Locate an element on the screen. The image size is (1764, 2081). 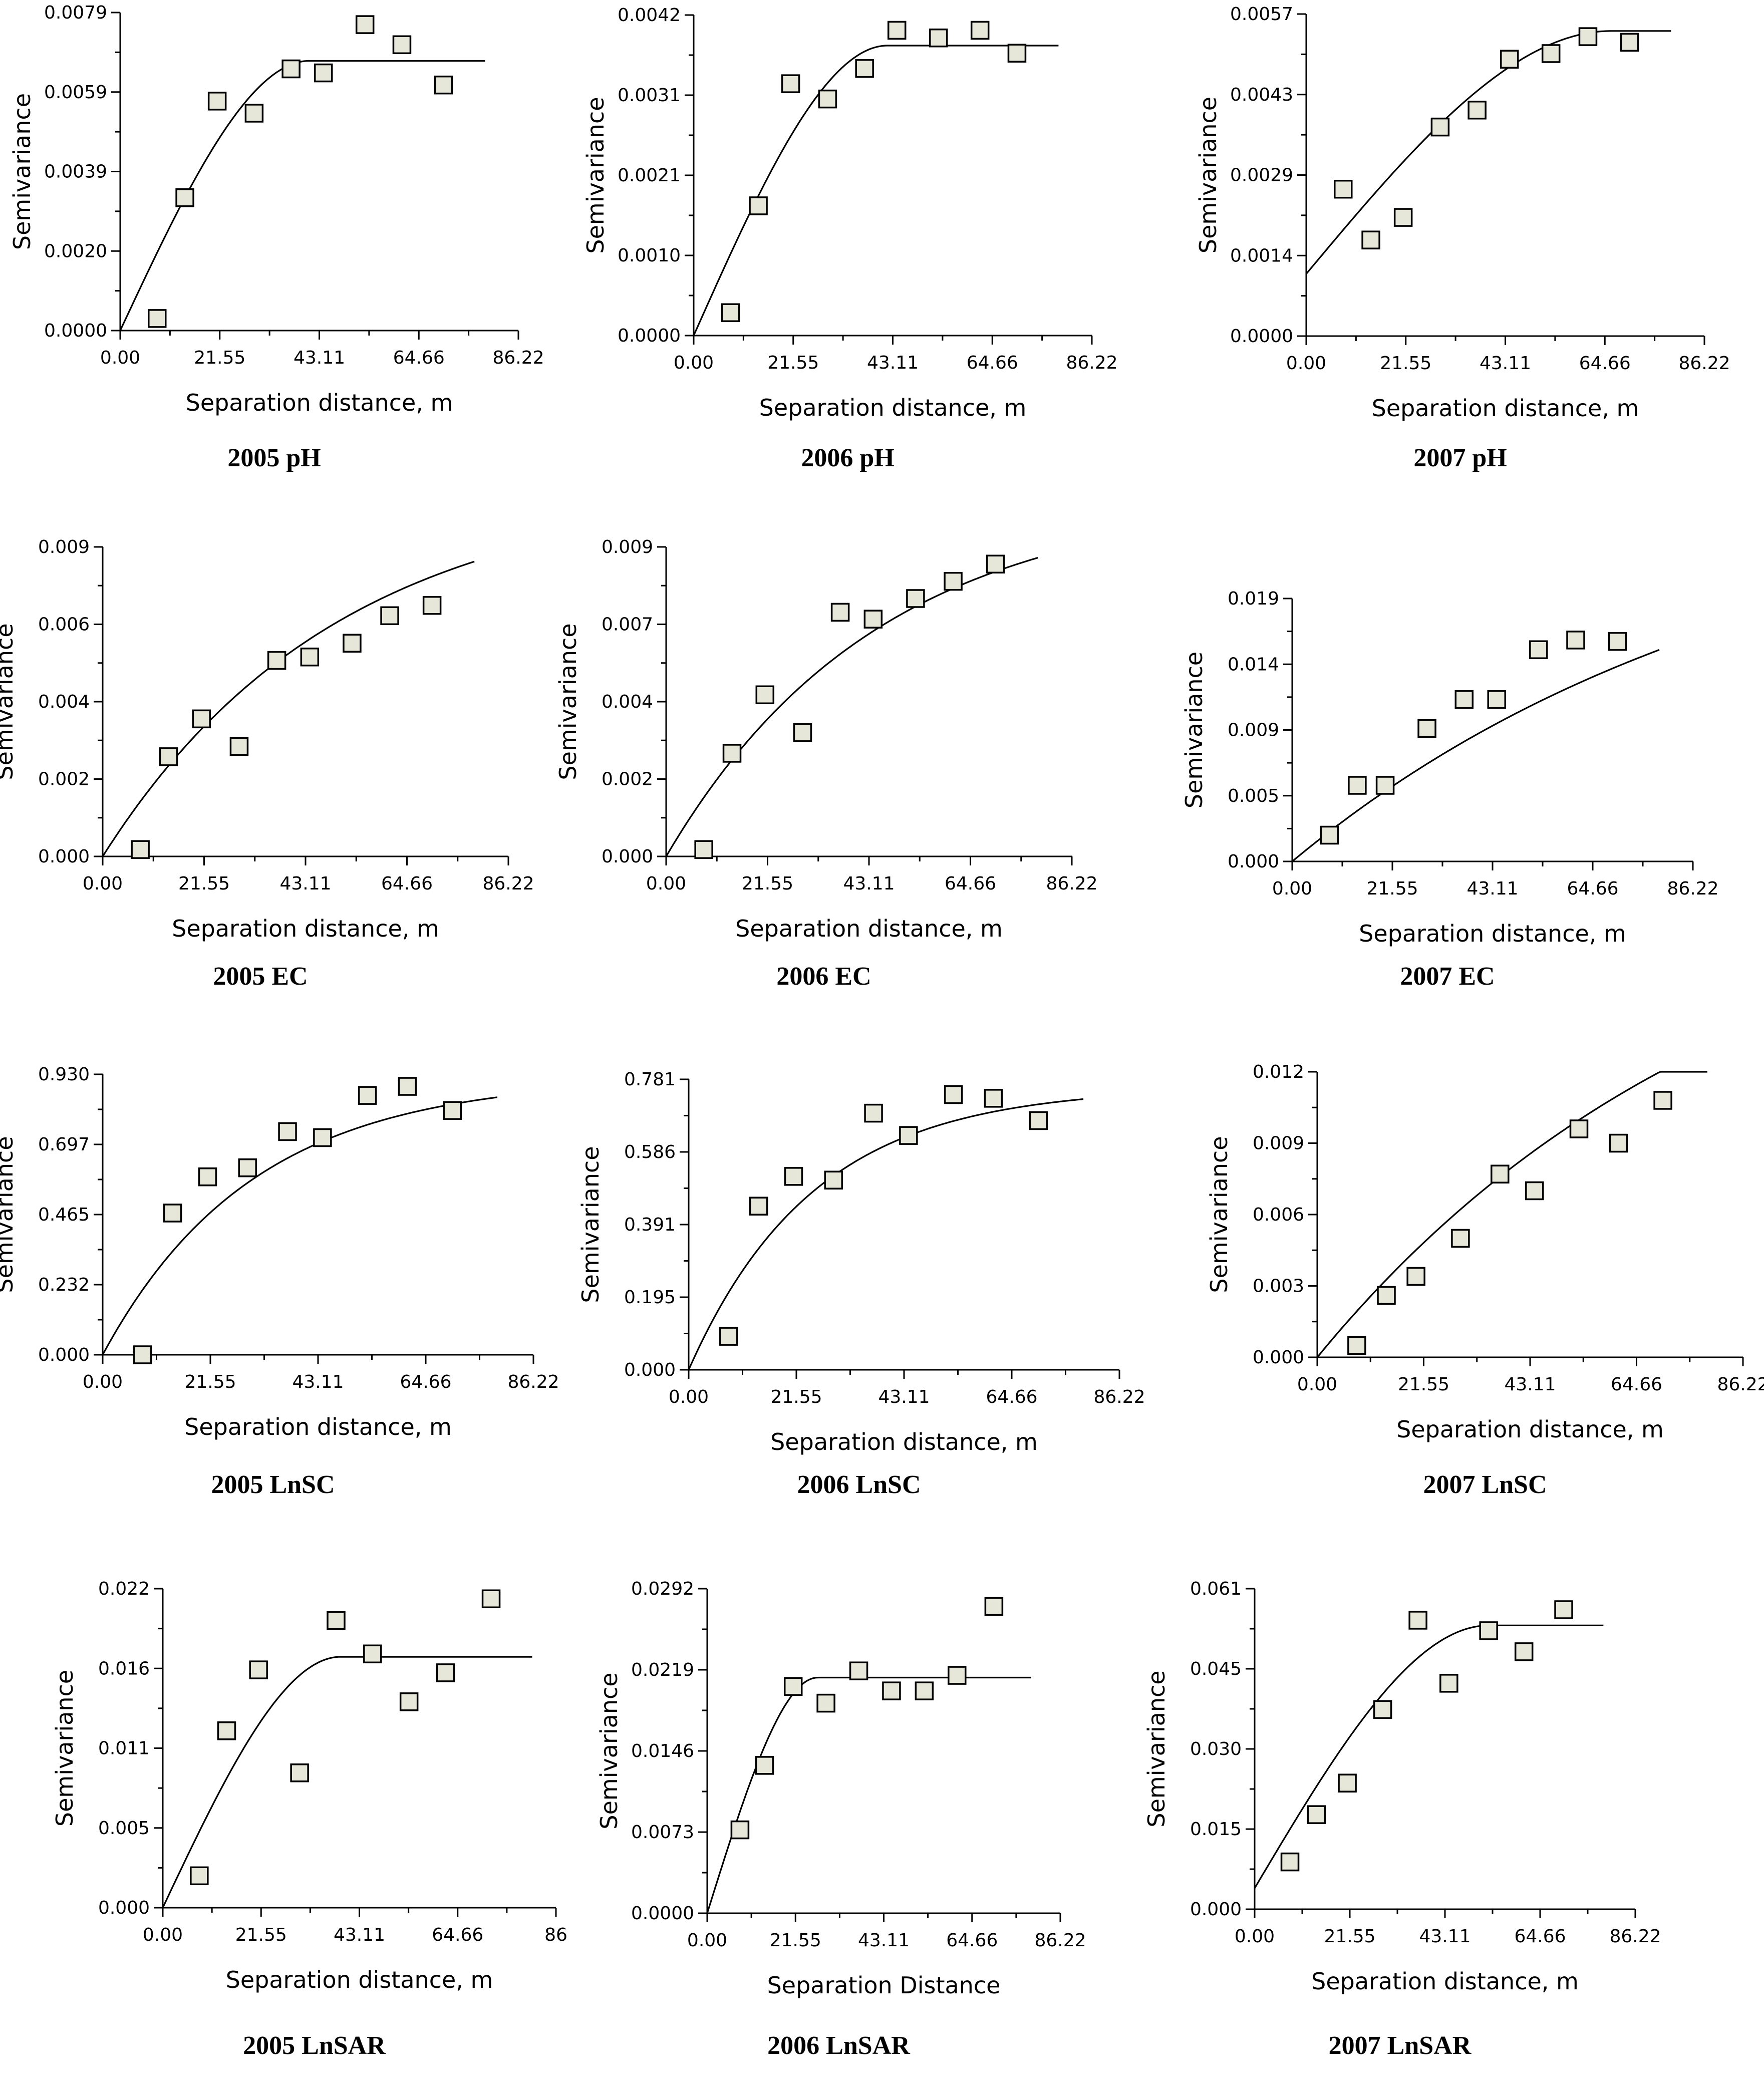
y-tick-label: 0.014 is located at coordinates (1253, 664).